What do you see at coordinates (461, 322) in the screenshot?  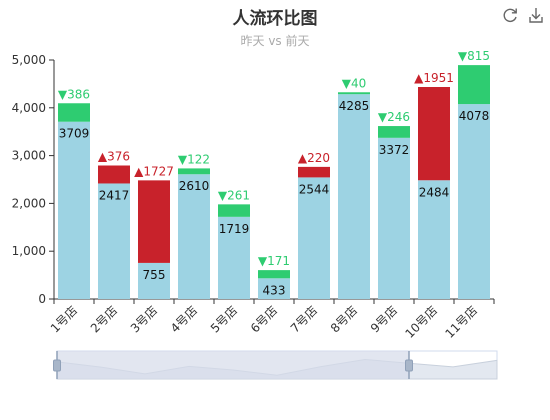 I see `x-tick-label: 11号店` at bounding box center [461, 322].